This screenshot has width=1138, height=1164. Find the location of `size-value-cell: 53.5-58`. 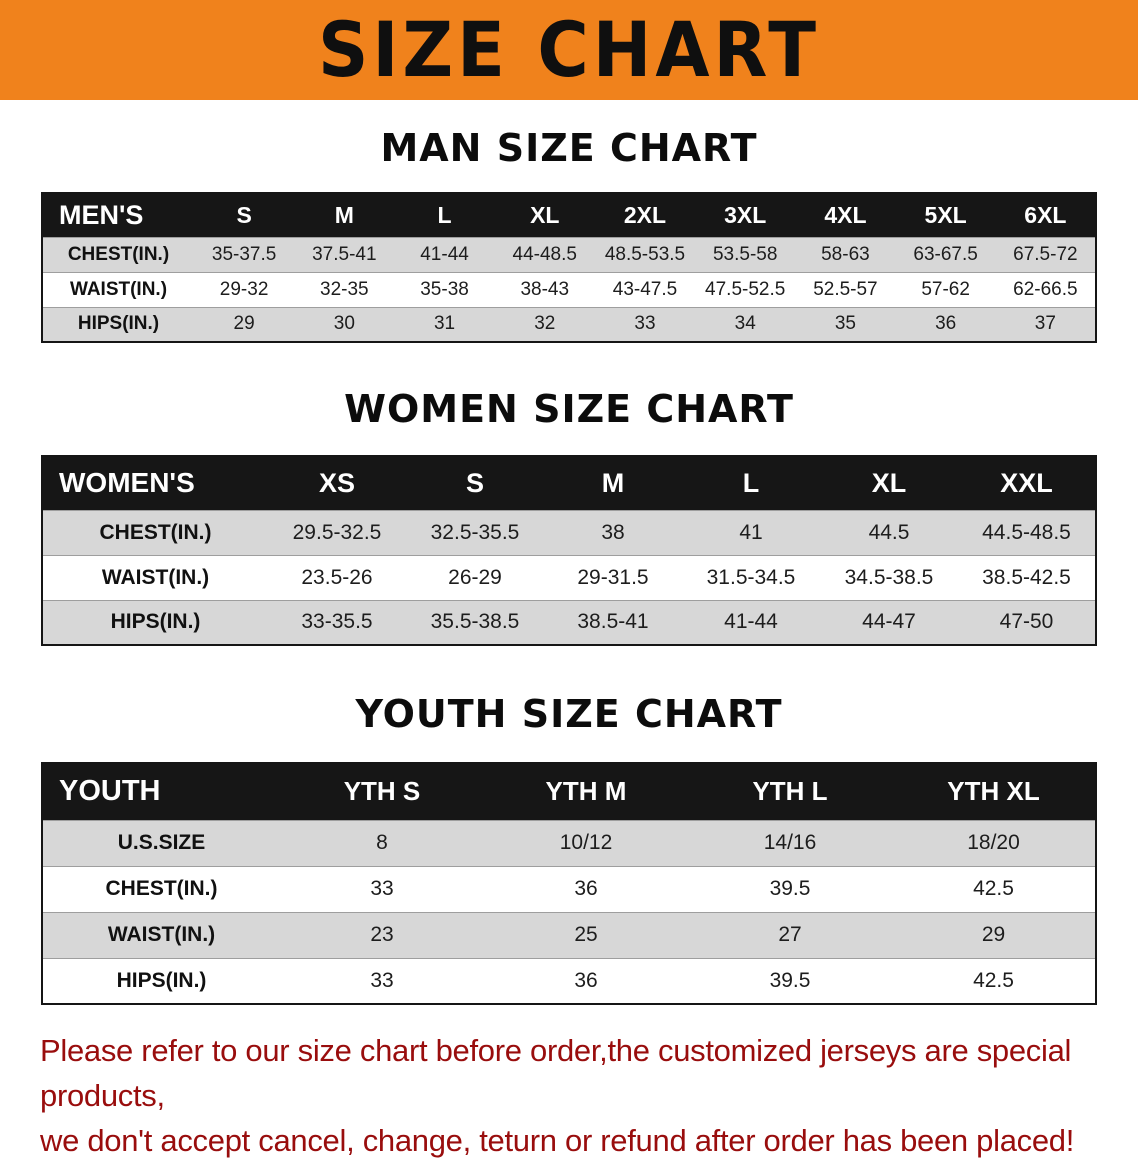

size-value-cell: 53.5-58 is located at coordinates (745, 254).